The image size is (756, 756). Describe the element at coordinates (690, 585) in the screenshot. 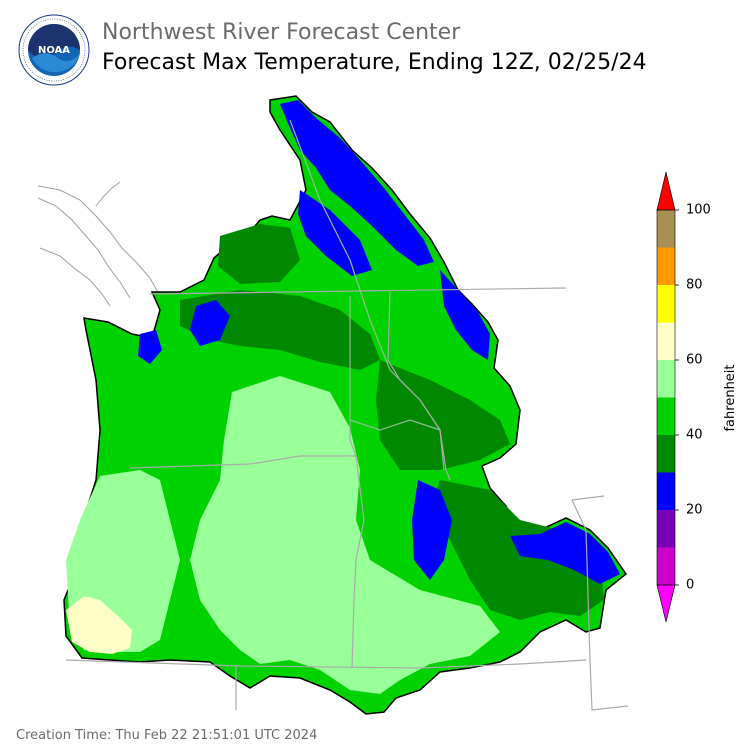

I see `colorbar-tick-label: 0` at that location.